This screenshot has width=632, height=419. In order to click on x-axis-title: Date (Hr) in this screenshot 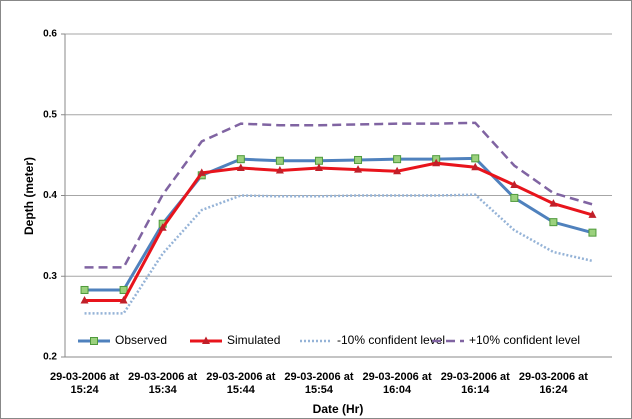, I will do `click(338, 409)`.